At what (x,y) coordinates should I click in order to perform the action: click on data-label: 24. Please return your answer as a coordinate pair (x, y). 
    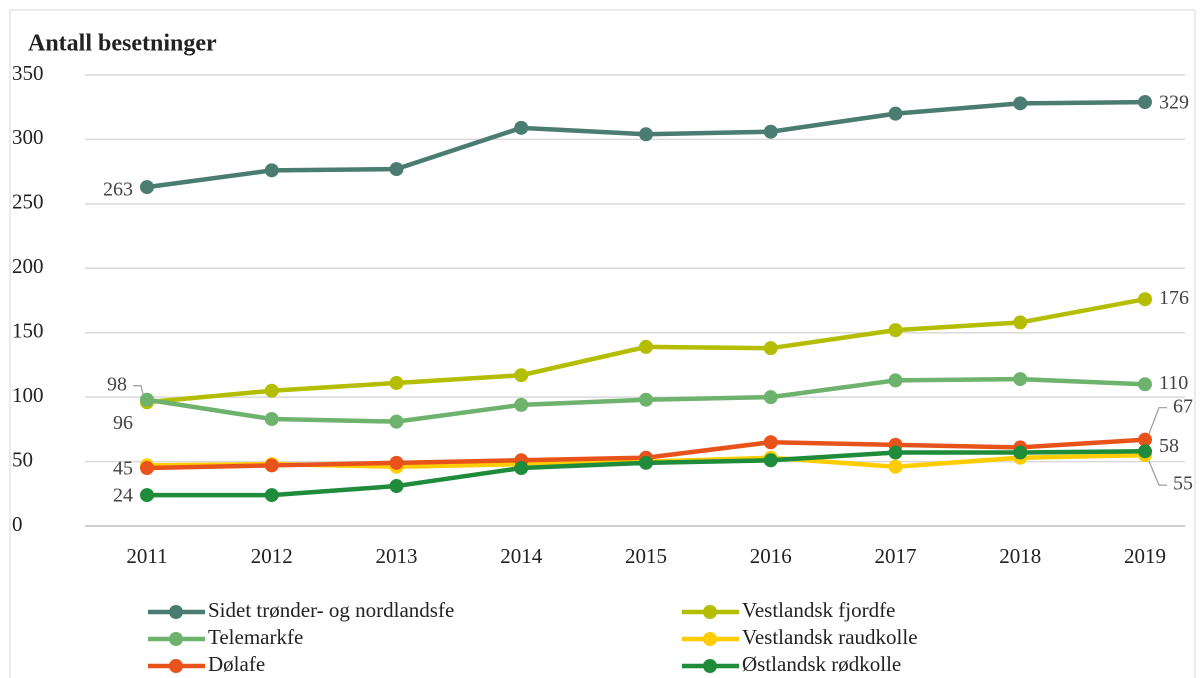
    Looking at the image, I should click on (123, 496).